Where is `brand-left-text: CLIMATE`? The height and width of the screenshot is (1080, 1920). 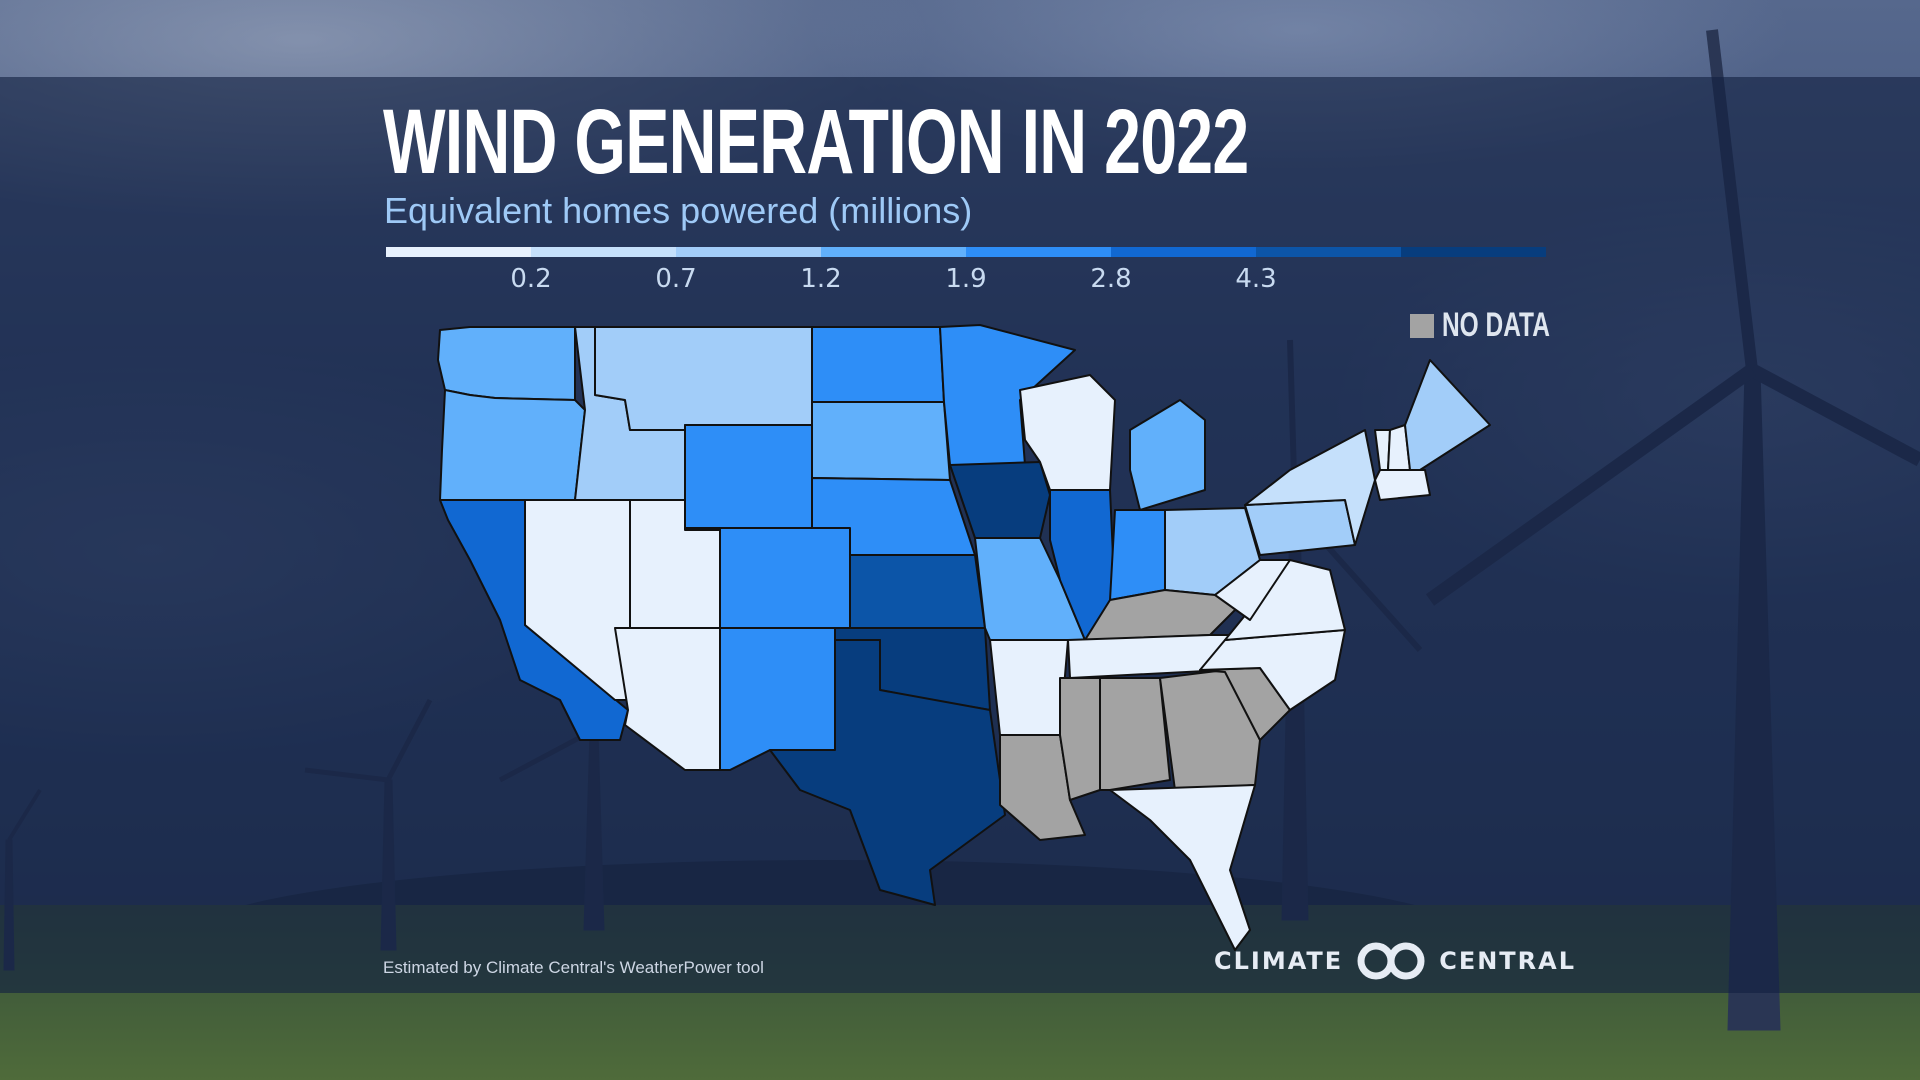 brand-left-text: CLIMATE is located at coordinates (1279, 961).